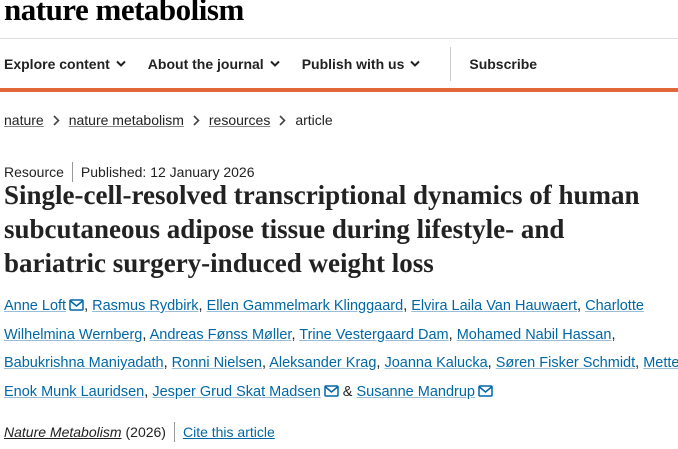  I want to click on article-type: Resource, so click(34, 172).